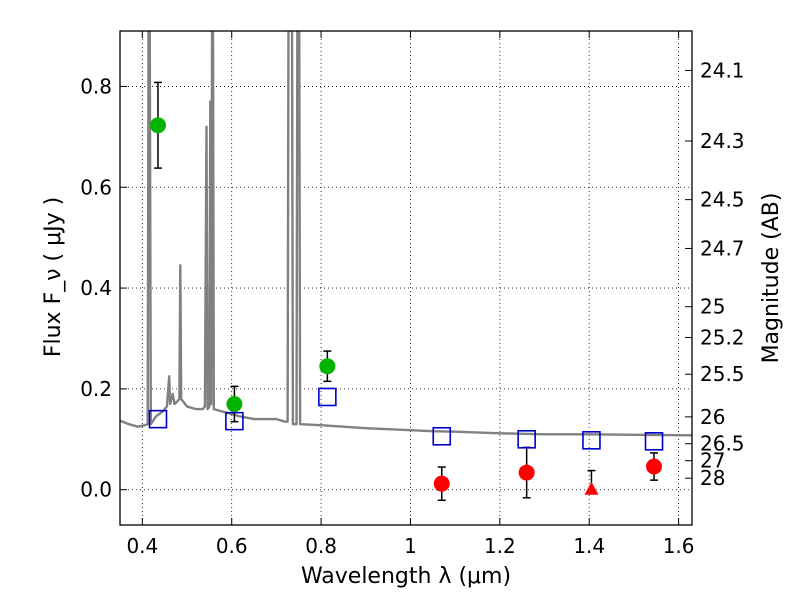 The height and width of the screenshot is (600, 800). Describe the element at coordinates (712, 478) in the screenshot. I see `magnitude-tick-label: 28` at that location.